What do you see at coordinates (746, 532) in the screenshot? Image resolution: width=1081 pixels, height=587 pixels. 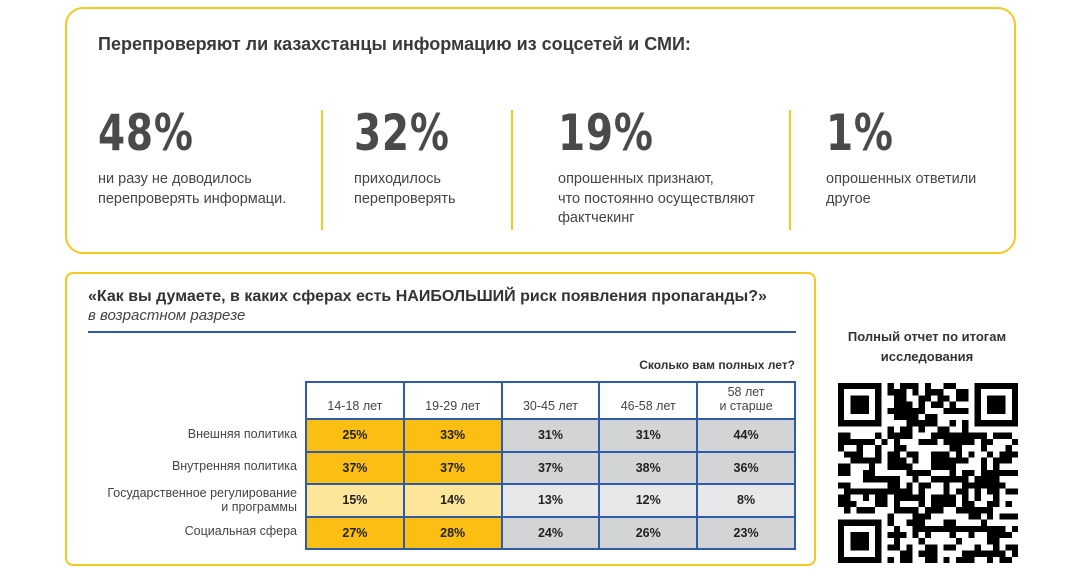 I see `value-cell: 23%` at bounding box center [746, 532].